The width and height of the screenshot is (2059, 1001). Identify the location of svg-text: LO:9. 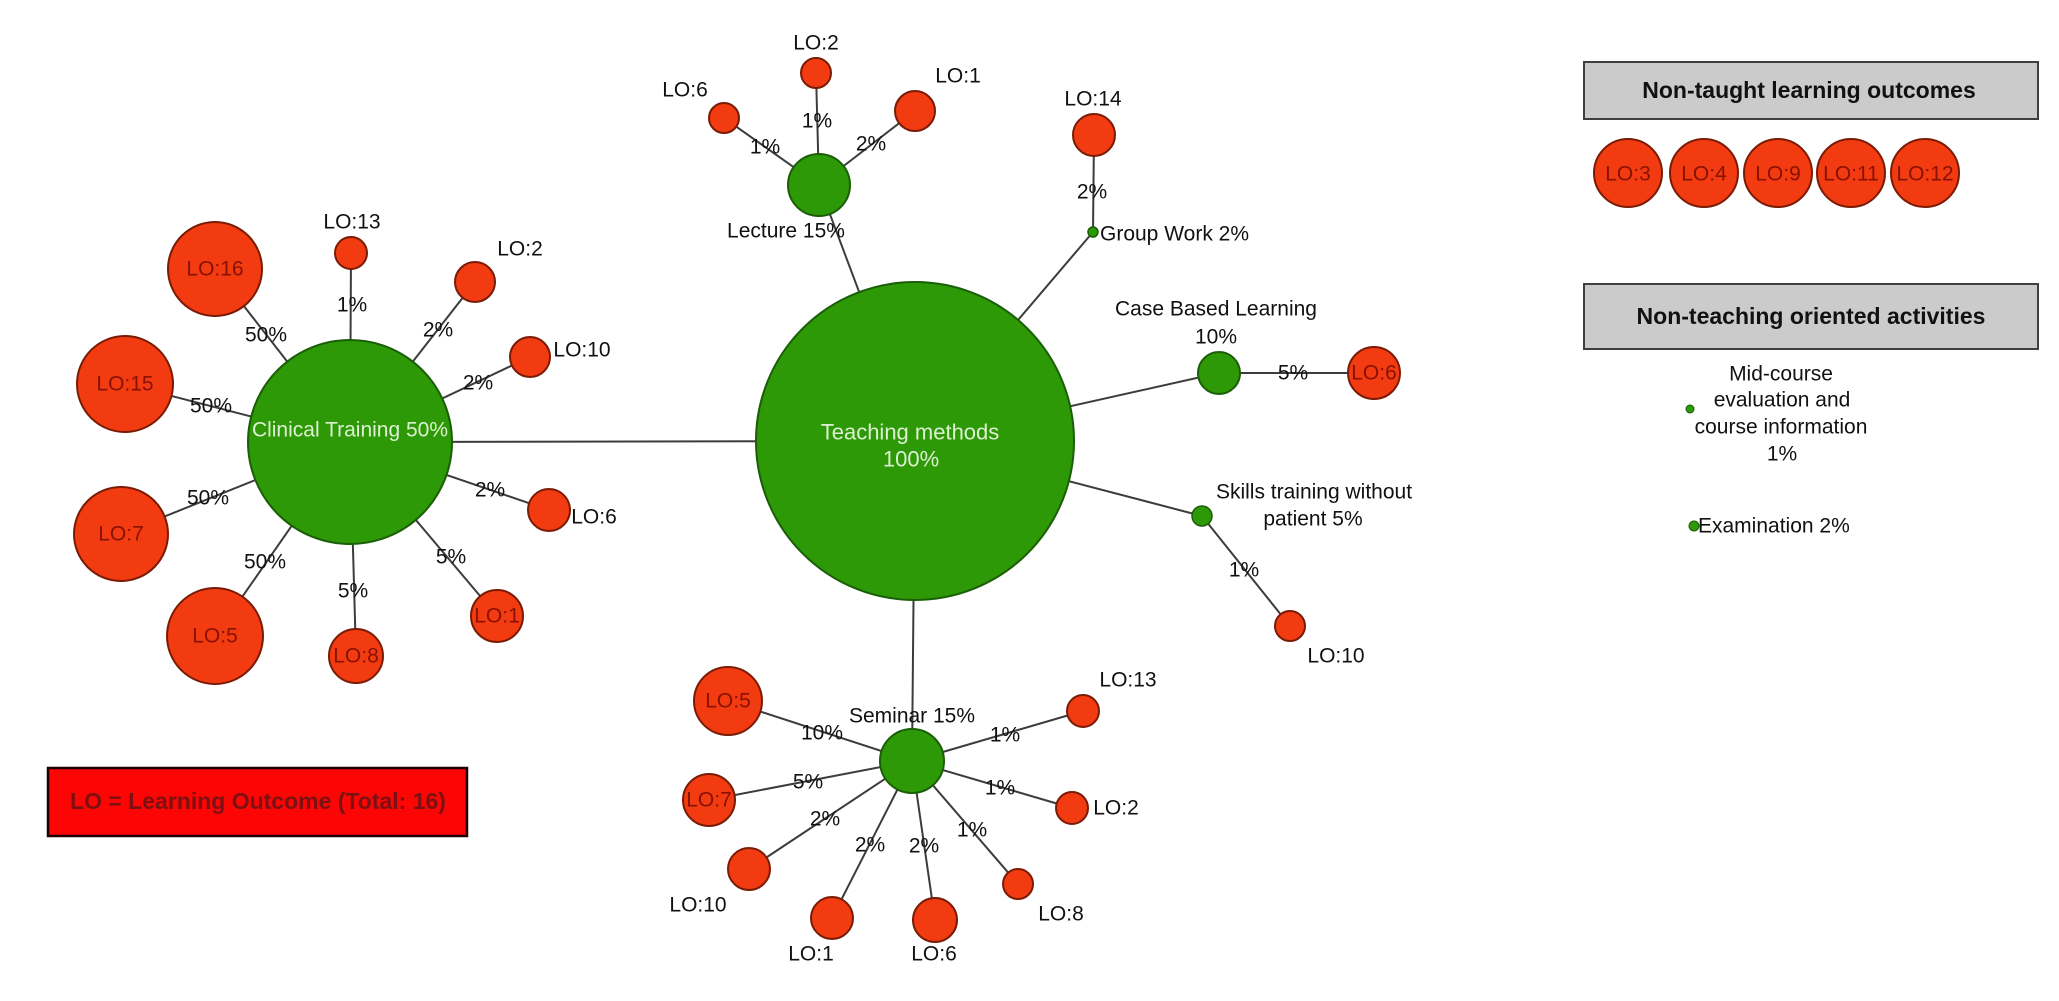
(1778, 174).